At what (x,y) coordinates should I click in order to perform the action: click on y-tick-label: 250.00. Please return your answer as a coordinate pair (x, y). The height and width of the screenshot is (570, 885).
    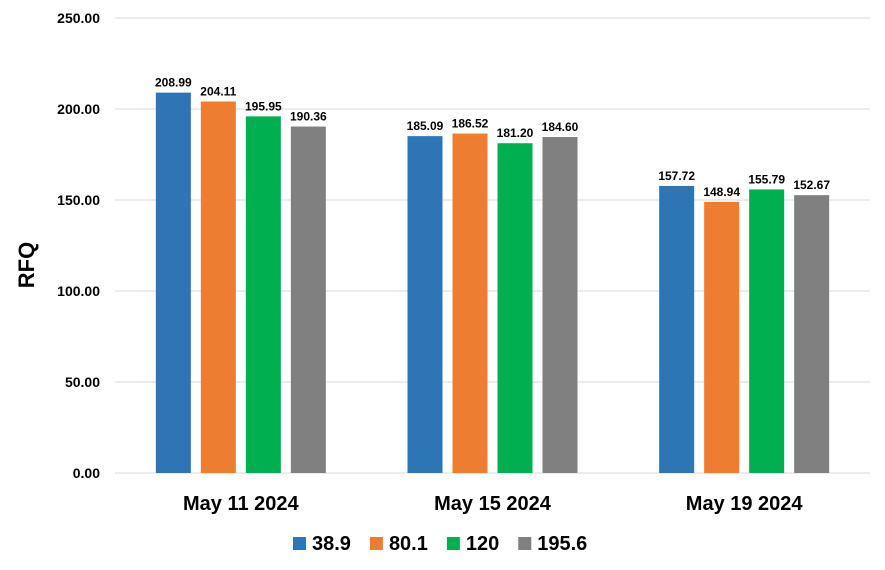
    Looking at the image, I should click on (78, 18).